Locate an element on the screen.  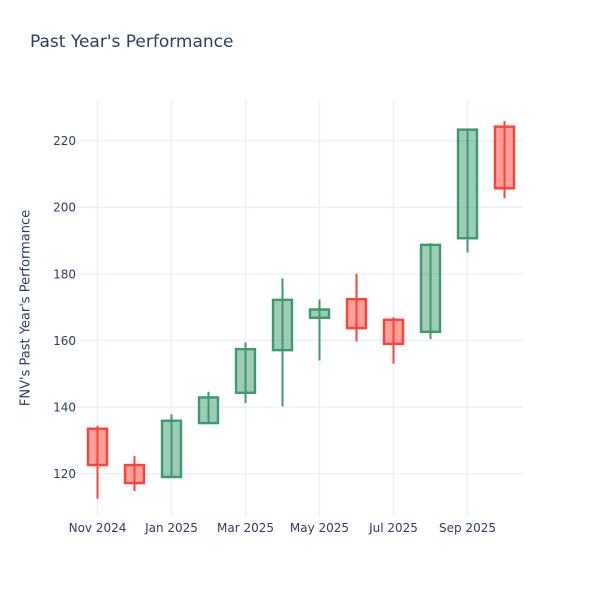
y-tick-label: 220 is located at coordinates (64, 141).